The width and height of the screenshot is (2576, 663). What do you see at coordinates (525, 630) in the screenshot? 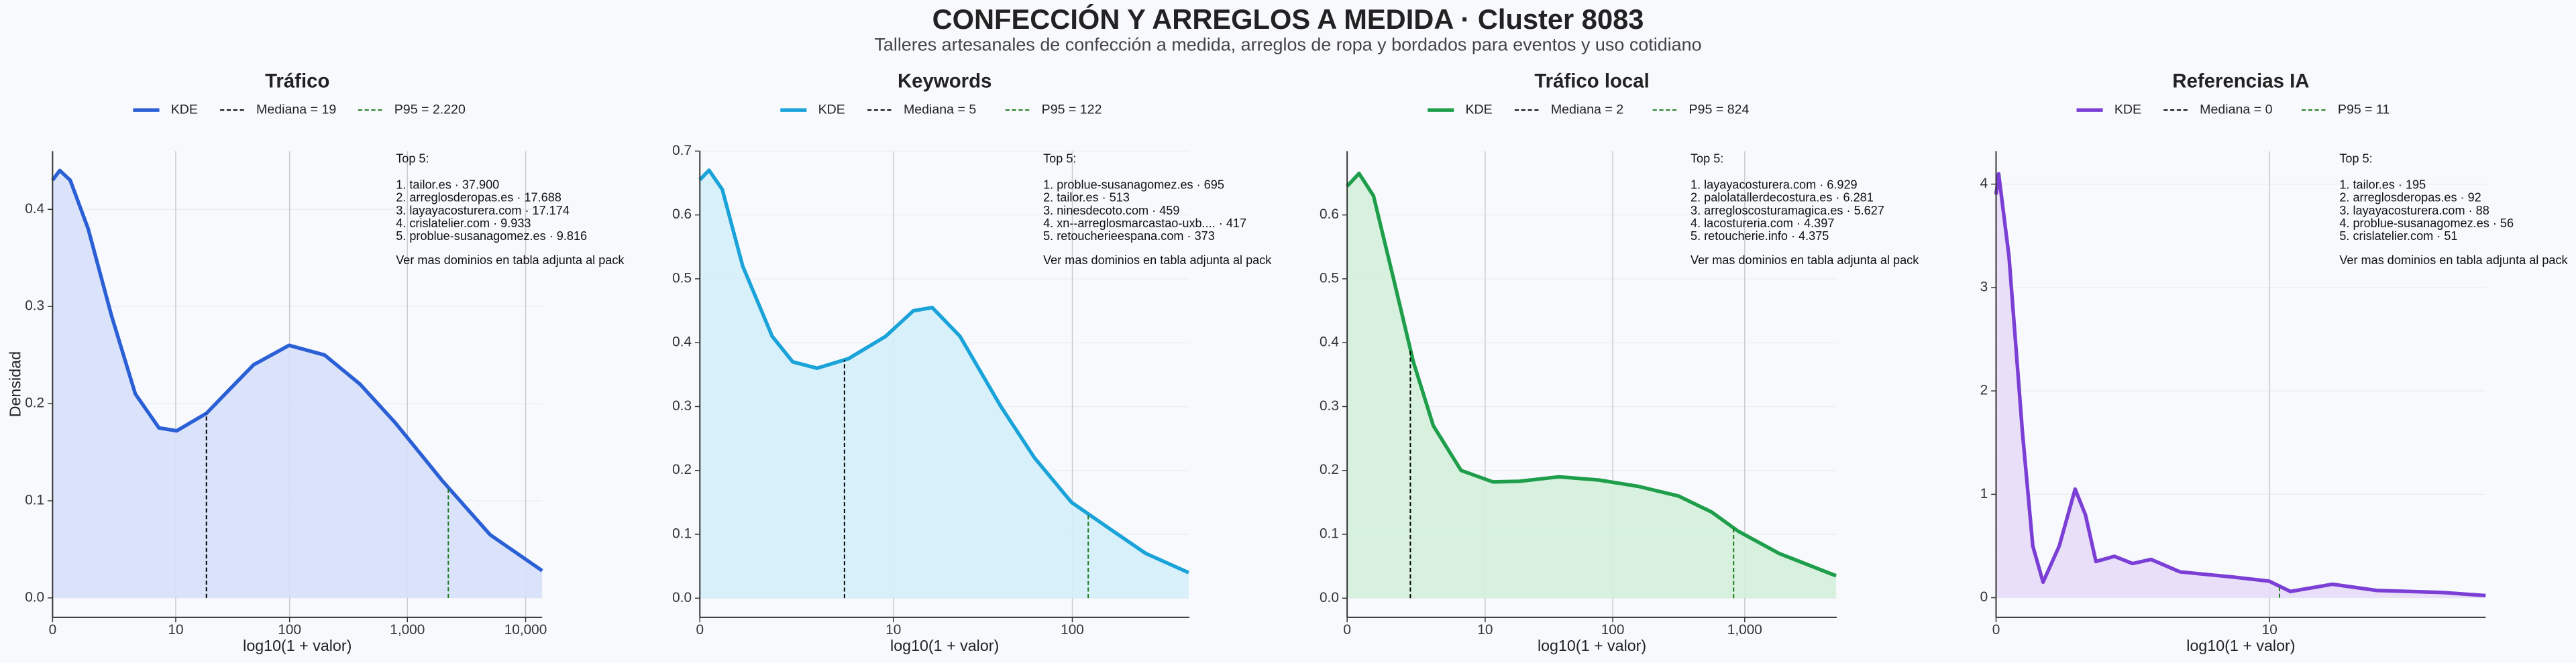
I see `x-tick-label: 10,000` at bounding box center [525, 630].